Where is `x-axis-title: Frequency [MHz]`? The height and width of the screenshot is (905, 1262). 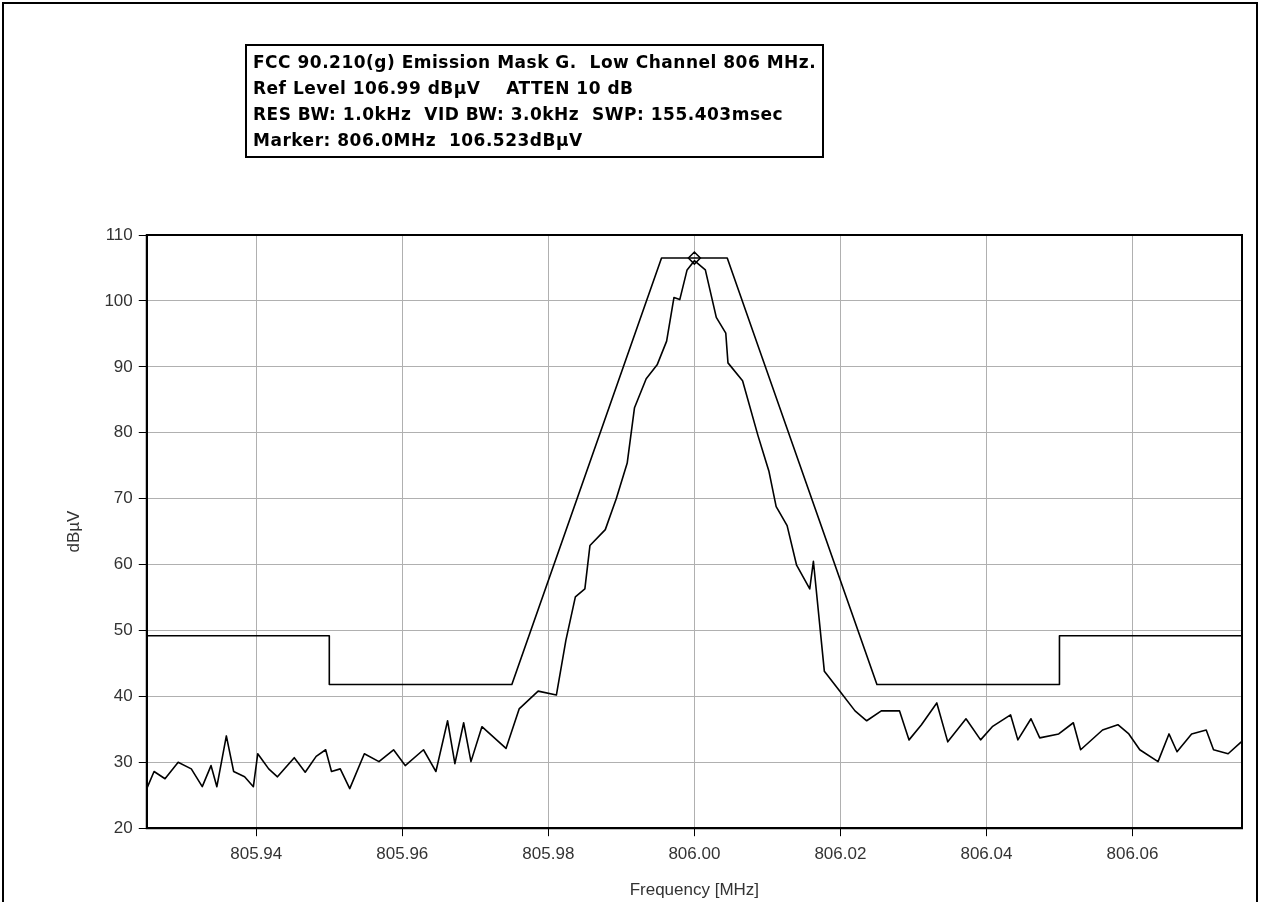 x-axis-title: Frequency [MHz] is located at coordinates (694, 890).